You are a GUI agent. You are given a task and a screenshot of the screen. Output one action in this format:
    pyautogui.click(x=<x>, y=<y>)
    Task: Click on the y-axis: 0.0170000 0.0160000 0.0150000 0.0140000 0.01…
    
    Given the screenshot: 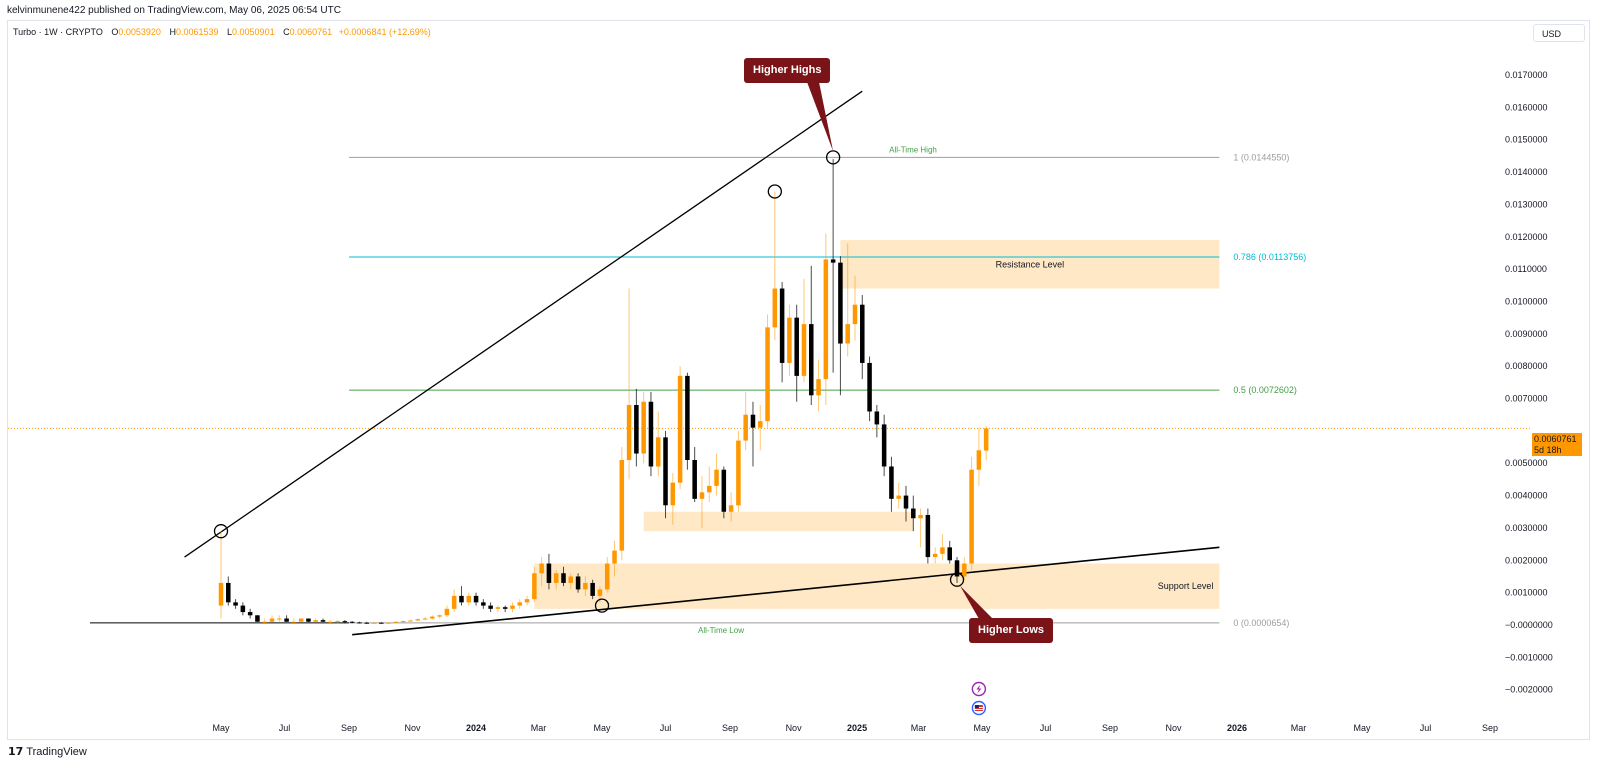 What is the action you would take?
    pyautogui.click(x=1529, y=382)
    